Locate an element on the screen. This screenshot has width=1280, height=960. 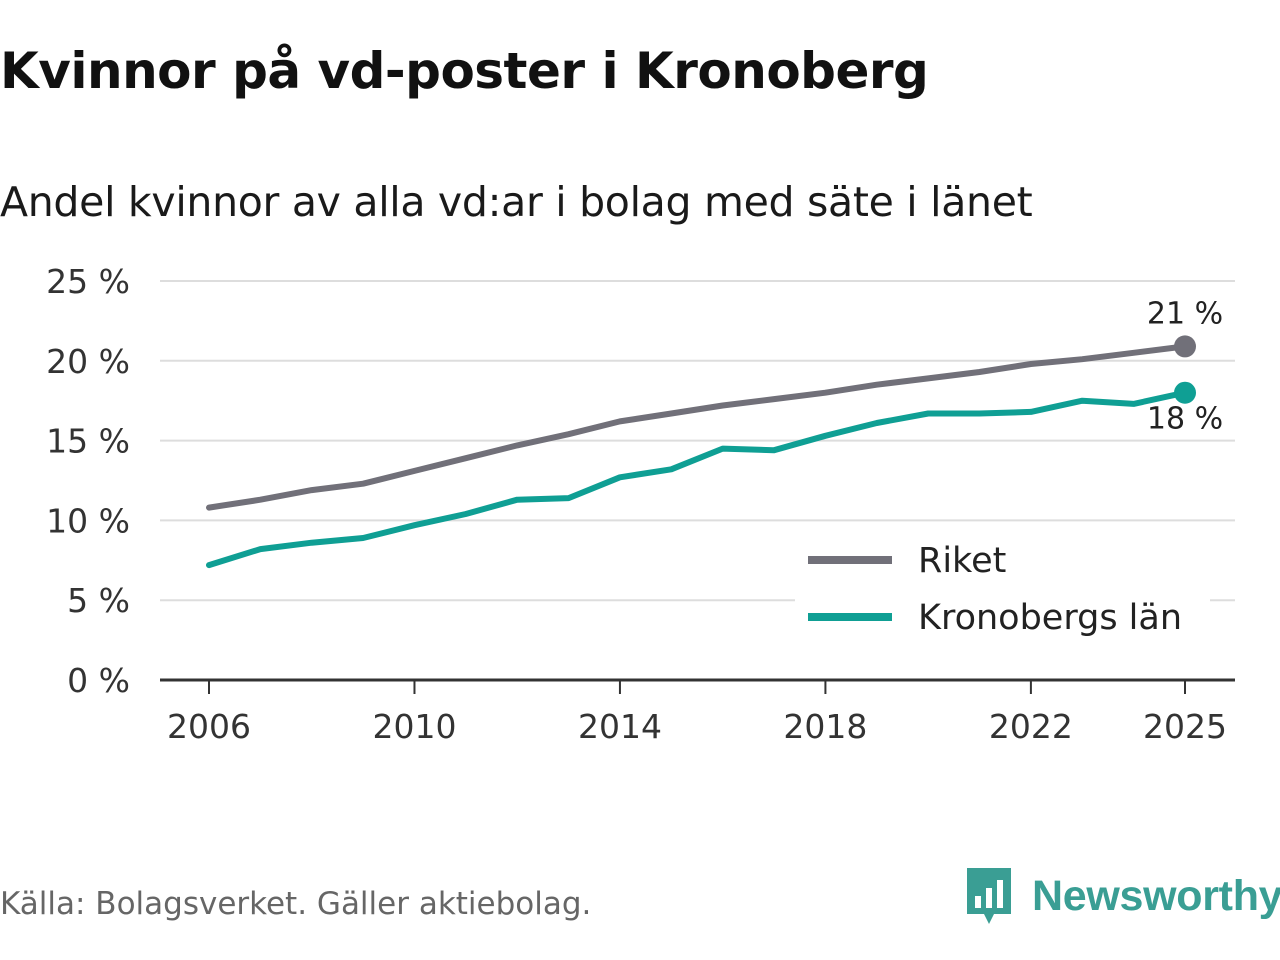
x-tick-label: 2010 is located at coordinates (414, 726).